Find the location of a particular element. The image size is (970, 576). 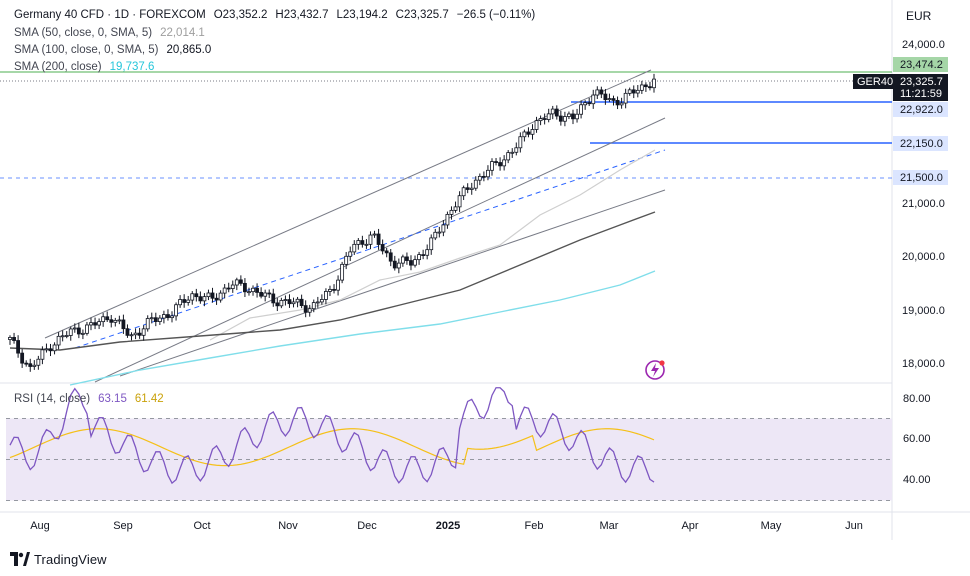

time-tick: Nov is located at coordinates (288, 526).